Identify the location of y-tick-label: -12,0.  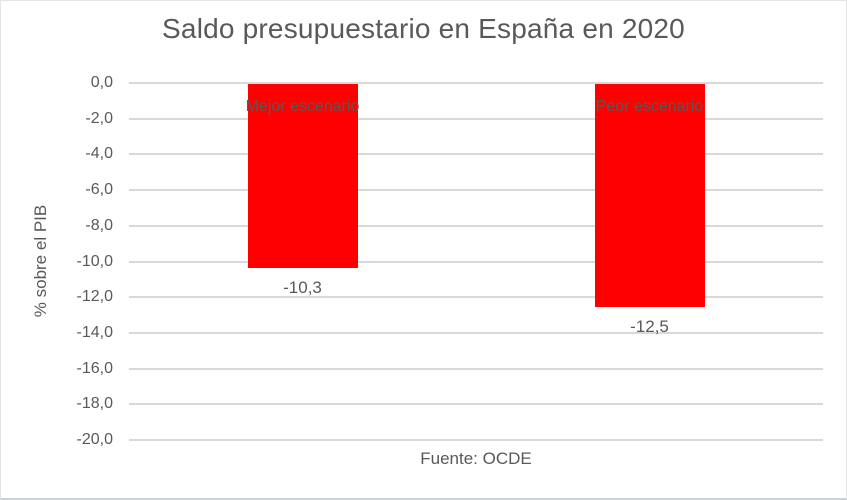
(94, 297).